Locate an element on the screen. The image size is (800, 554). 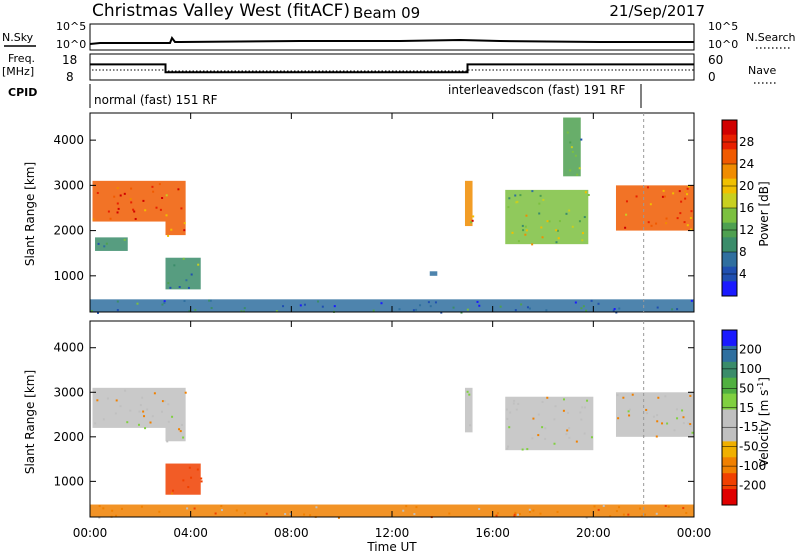
y-tick-label: 3000 is located at coordinates (68, 392).